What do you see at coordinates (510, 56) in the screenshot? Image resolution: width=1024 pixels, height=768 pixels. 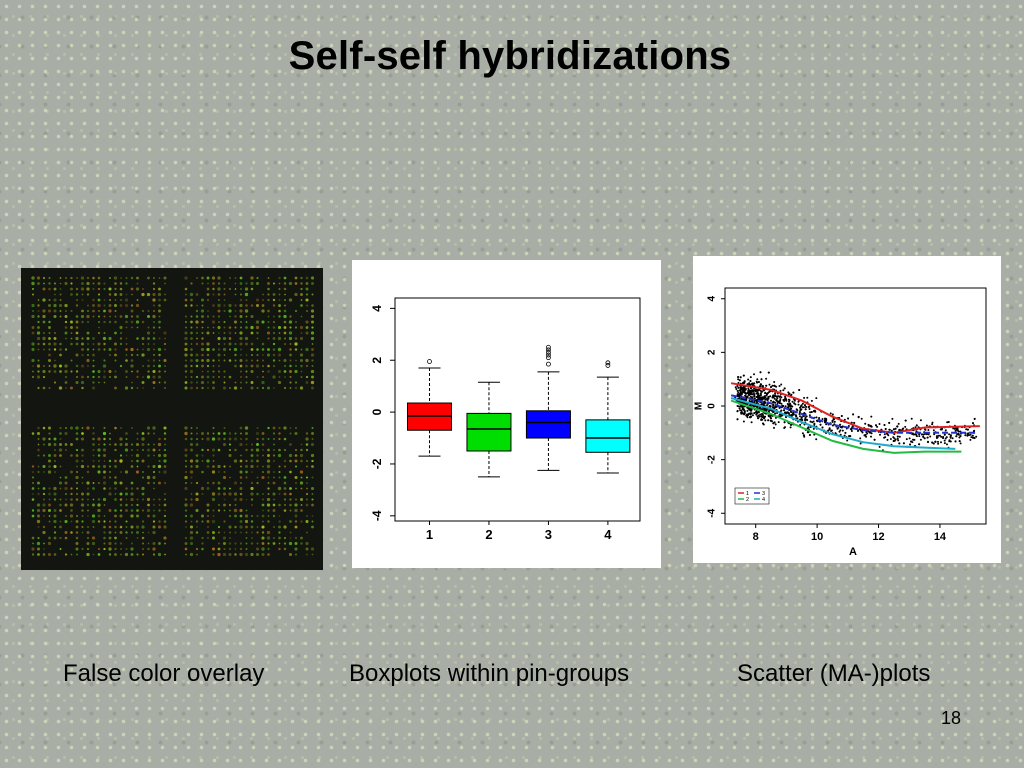 I see `slide-title: Self-self hybridizations` at bounding box center [510, 56].